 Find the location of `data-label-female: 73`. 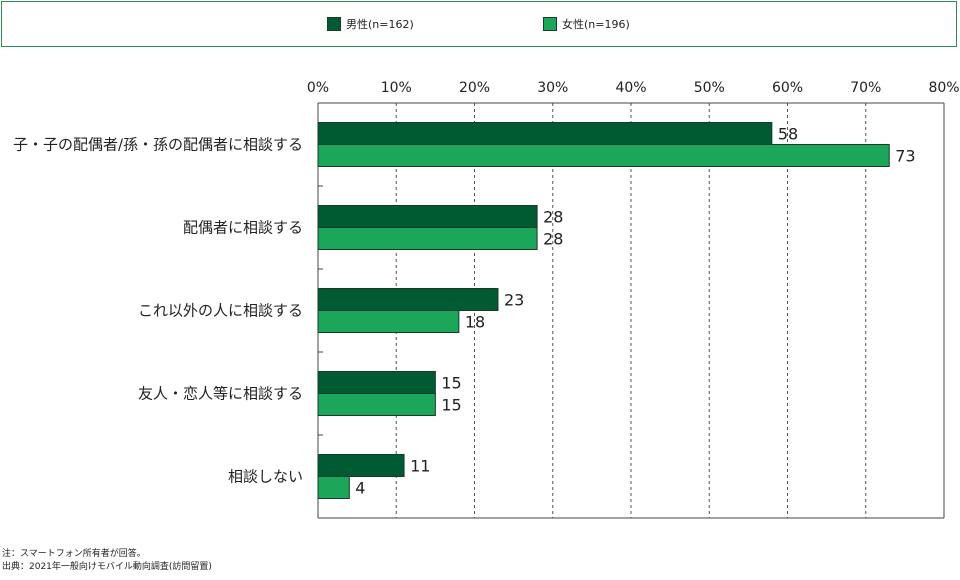

data-label-female: 73 is located at coordinates (905, 156).